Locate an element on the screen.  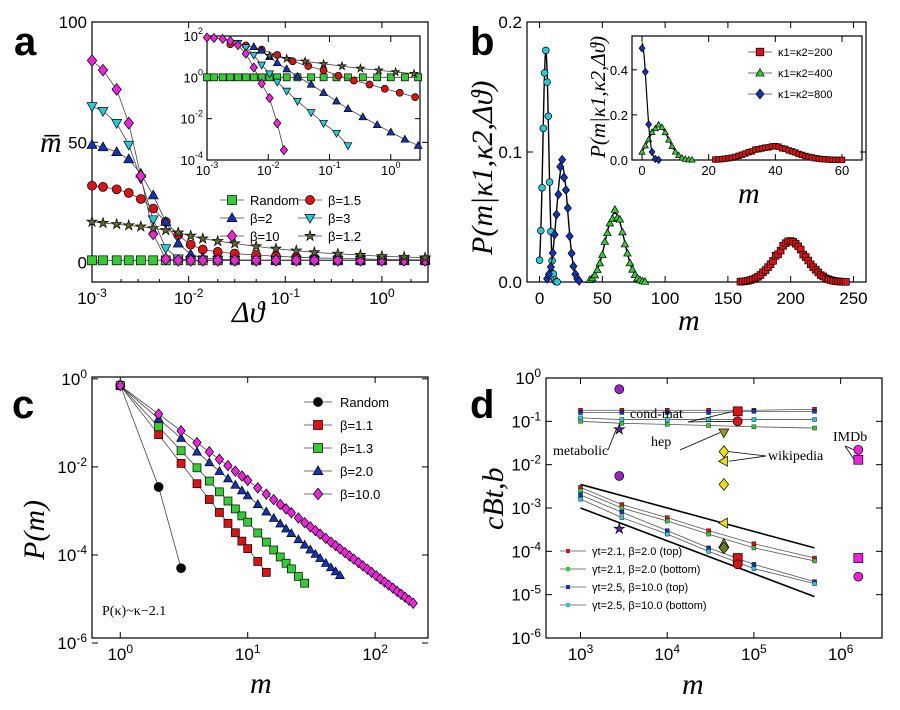
x-axis-label: m is located at coordinates (261, 683).